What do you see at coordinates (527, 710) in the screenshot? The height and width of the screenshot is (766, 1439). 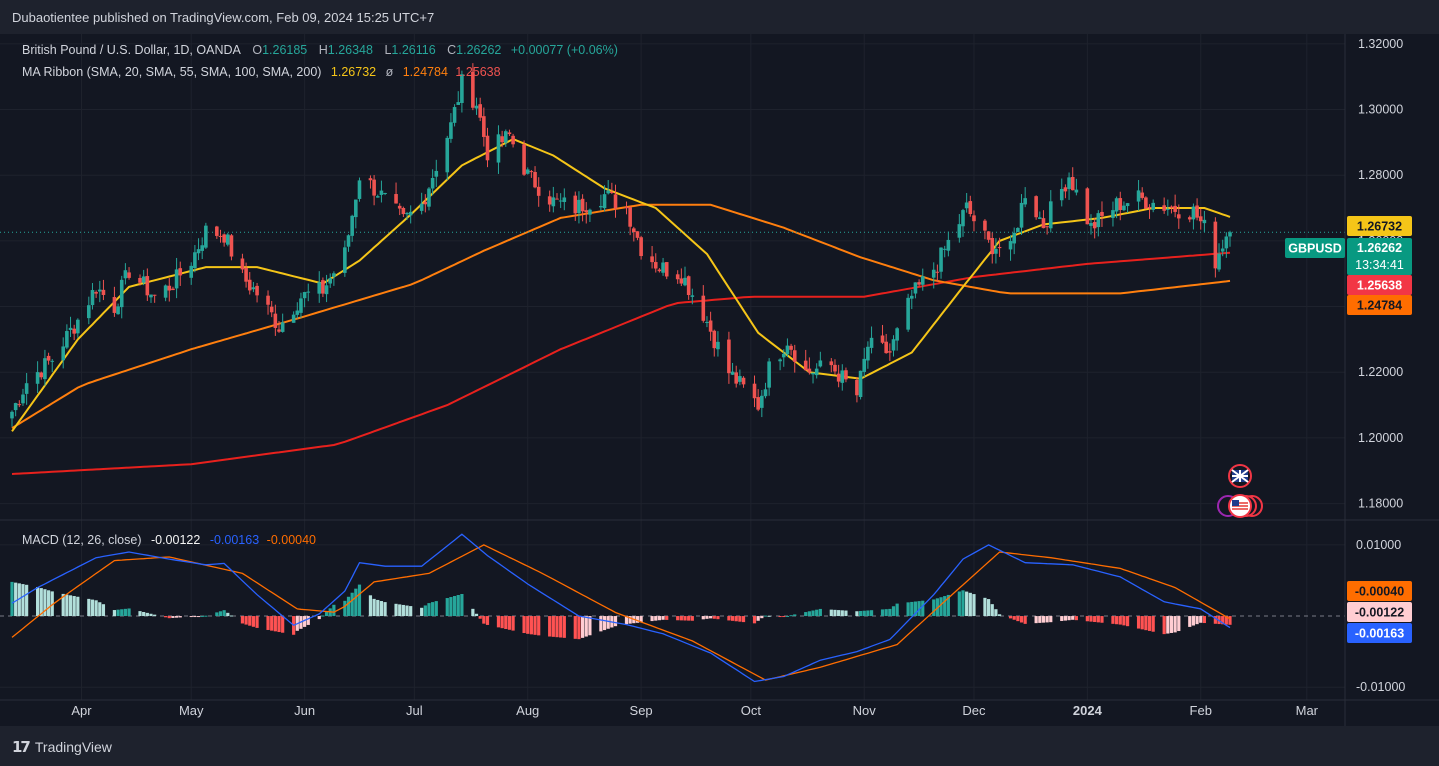 I see `time-tick-label: Aug` at bounding box center [527, 710].